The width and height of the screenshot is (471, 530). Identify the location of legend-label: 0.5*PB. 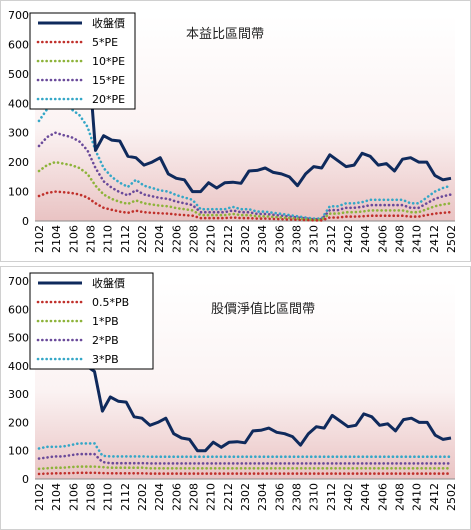
(110, 302).